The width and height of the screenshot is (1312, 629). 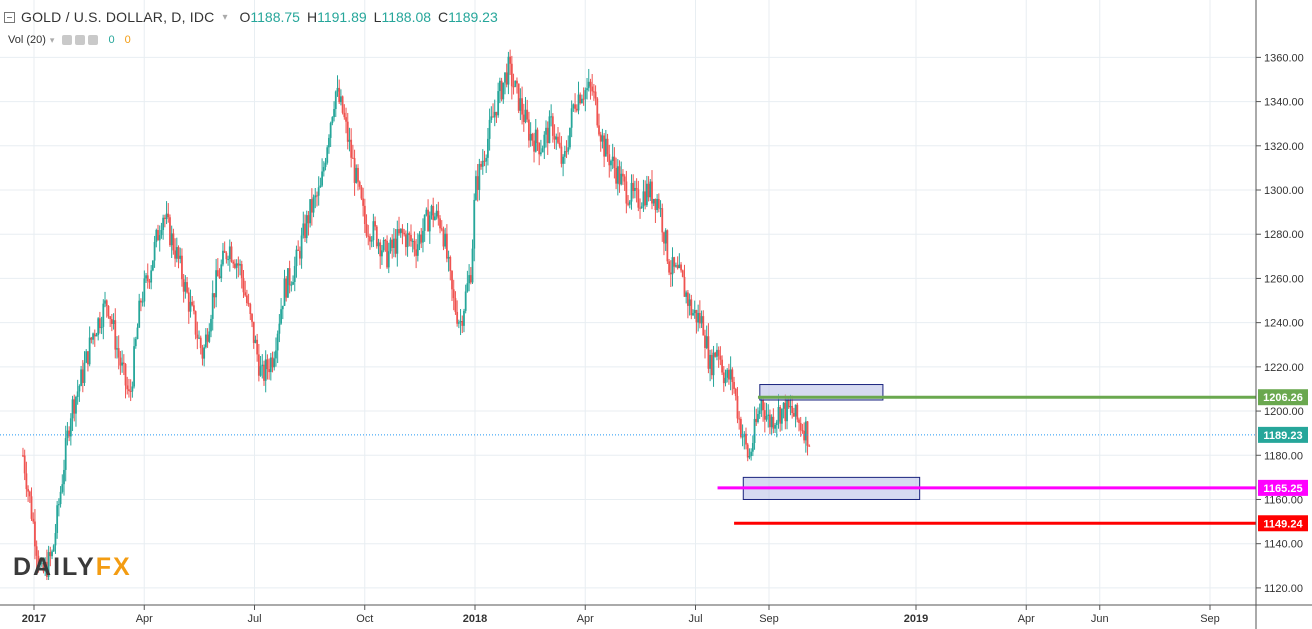 I want to click on x-tick-label: Sep, so click(x=769, y=619).